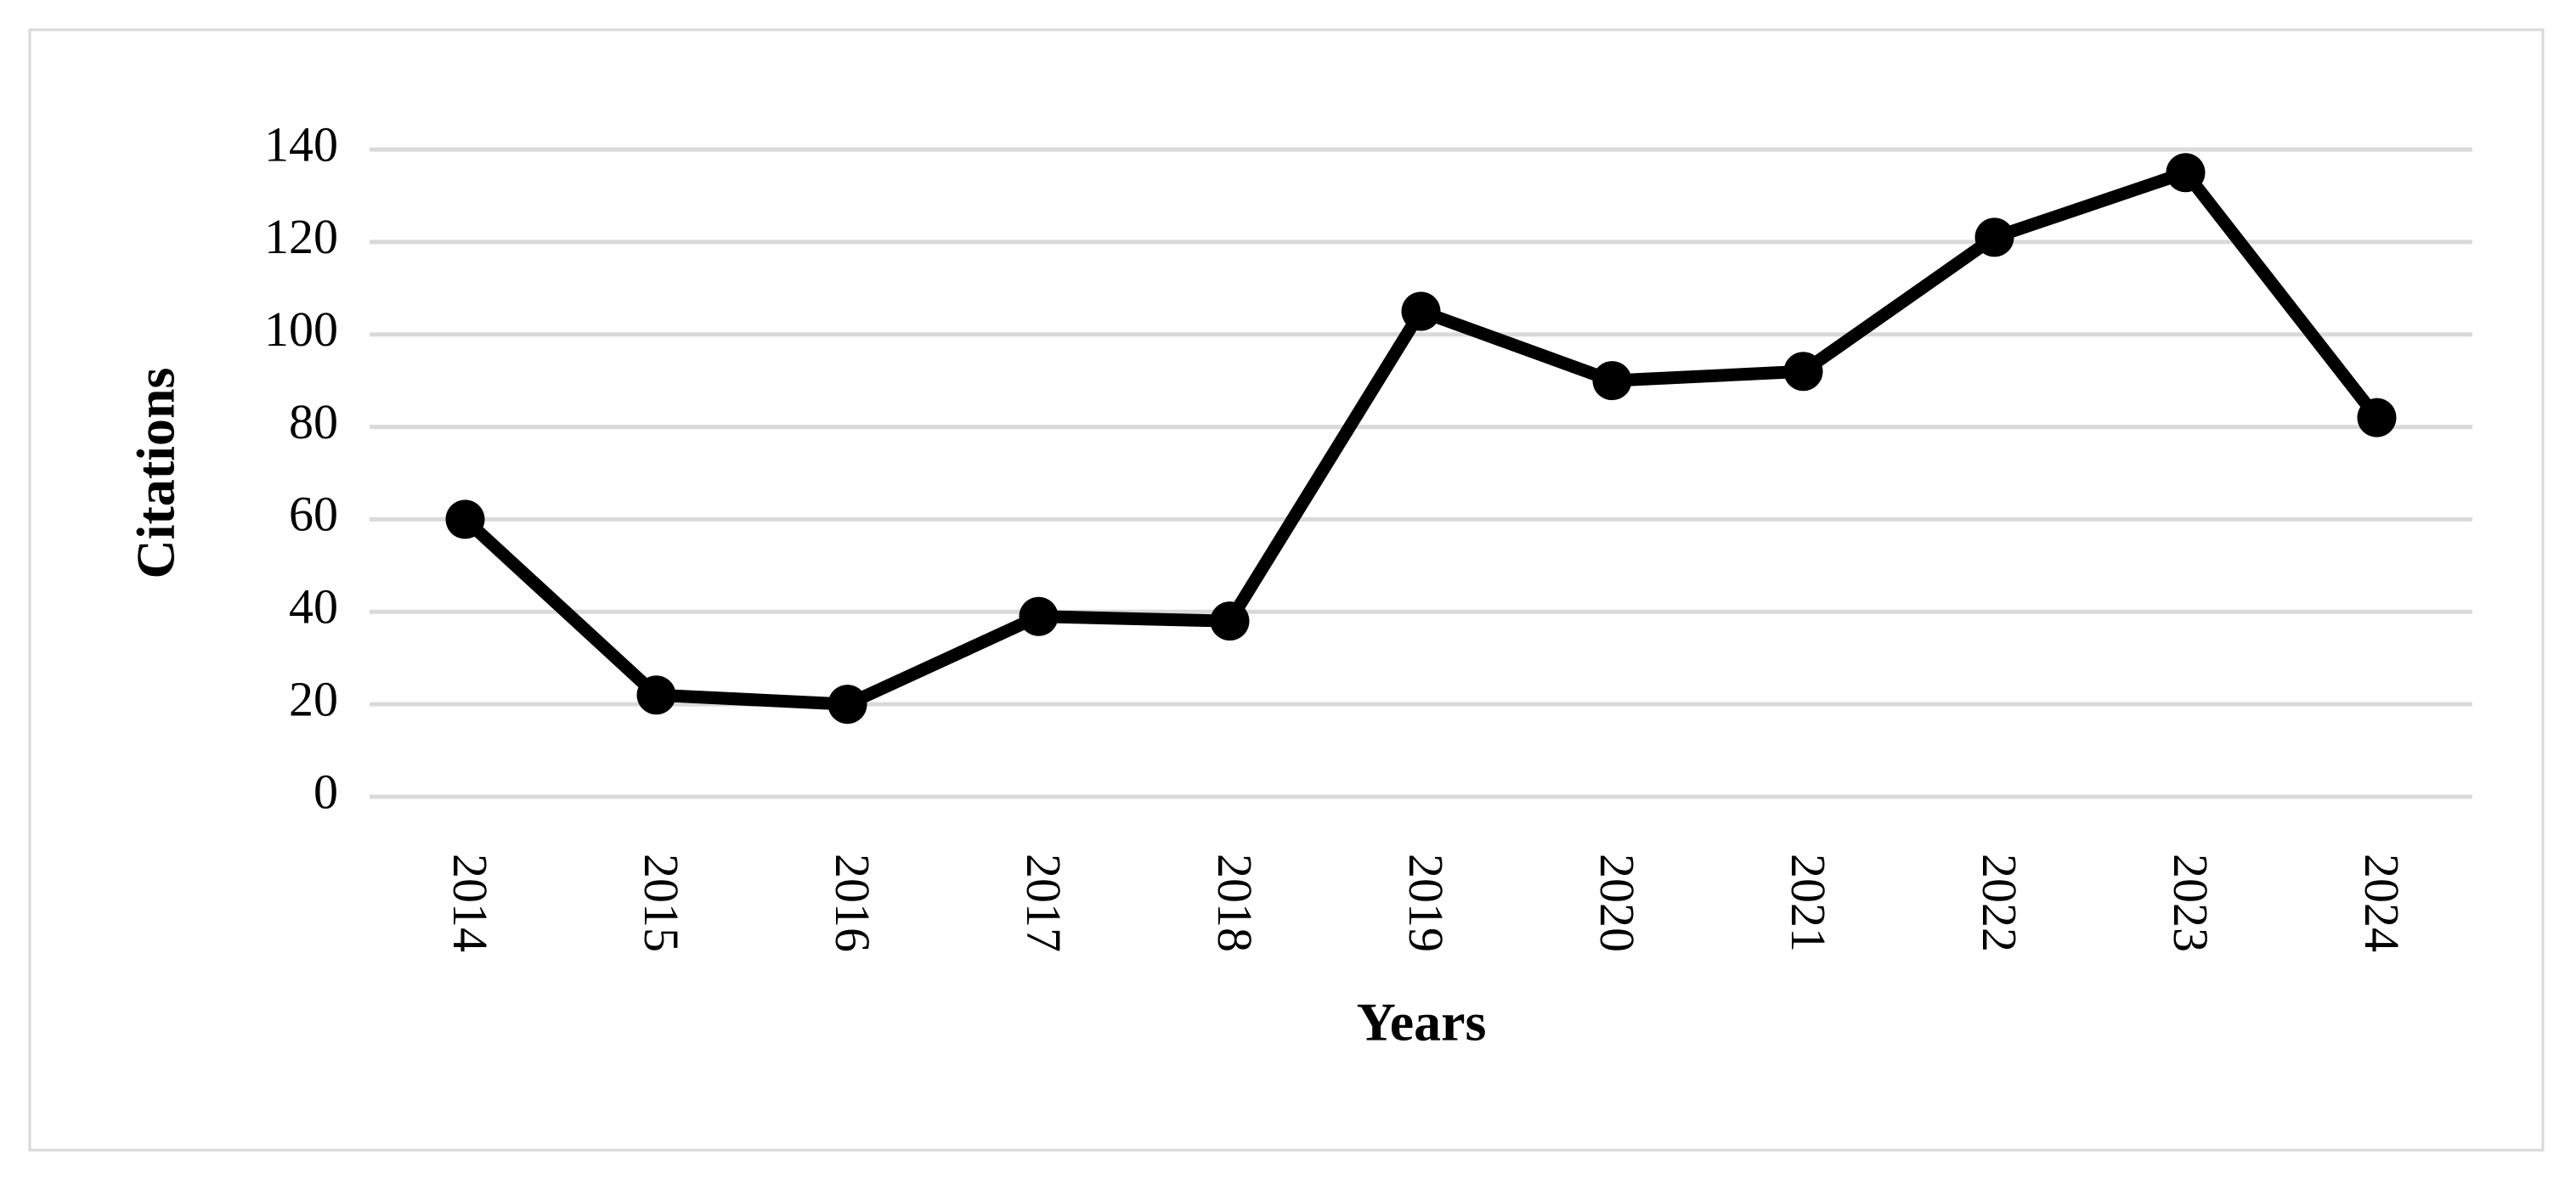 This screenshot has height=1179, width=2576. I want to click on x-axis-title: Years, so click(1422, 1022).